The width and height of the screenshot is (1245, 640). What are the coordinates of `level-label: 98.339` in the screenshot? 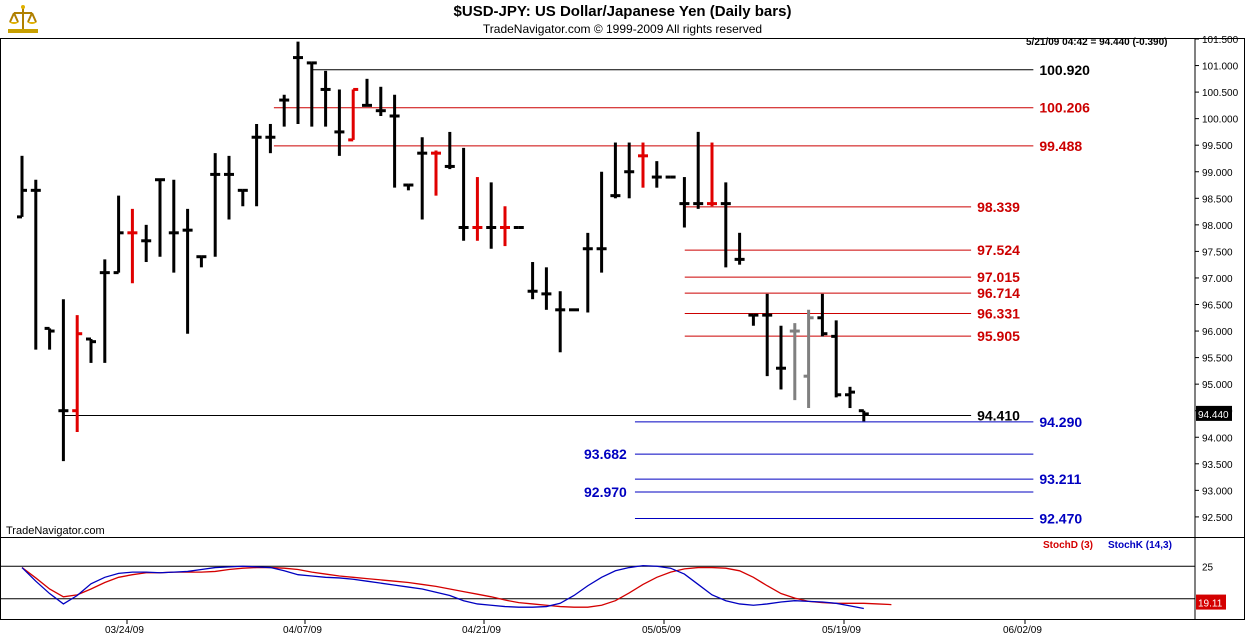 It's located at (998, 207).